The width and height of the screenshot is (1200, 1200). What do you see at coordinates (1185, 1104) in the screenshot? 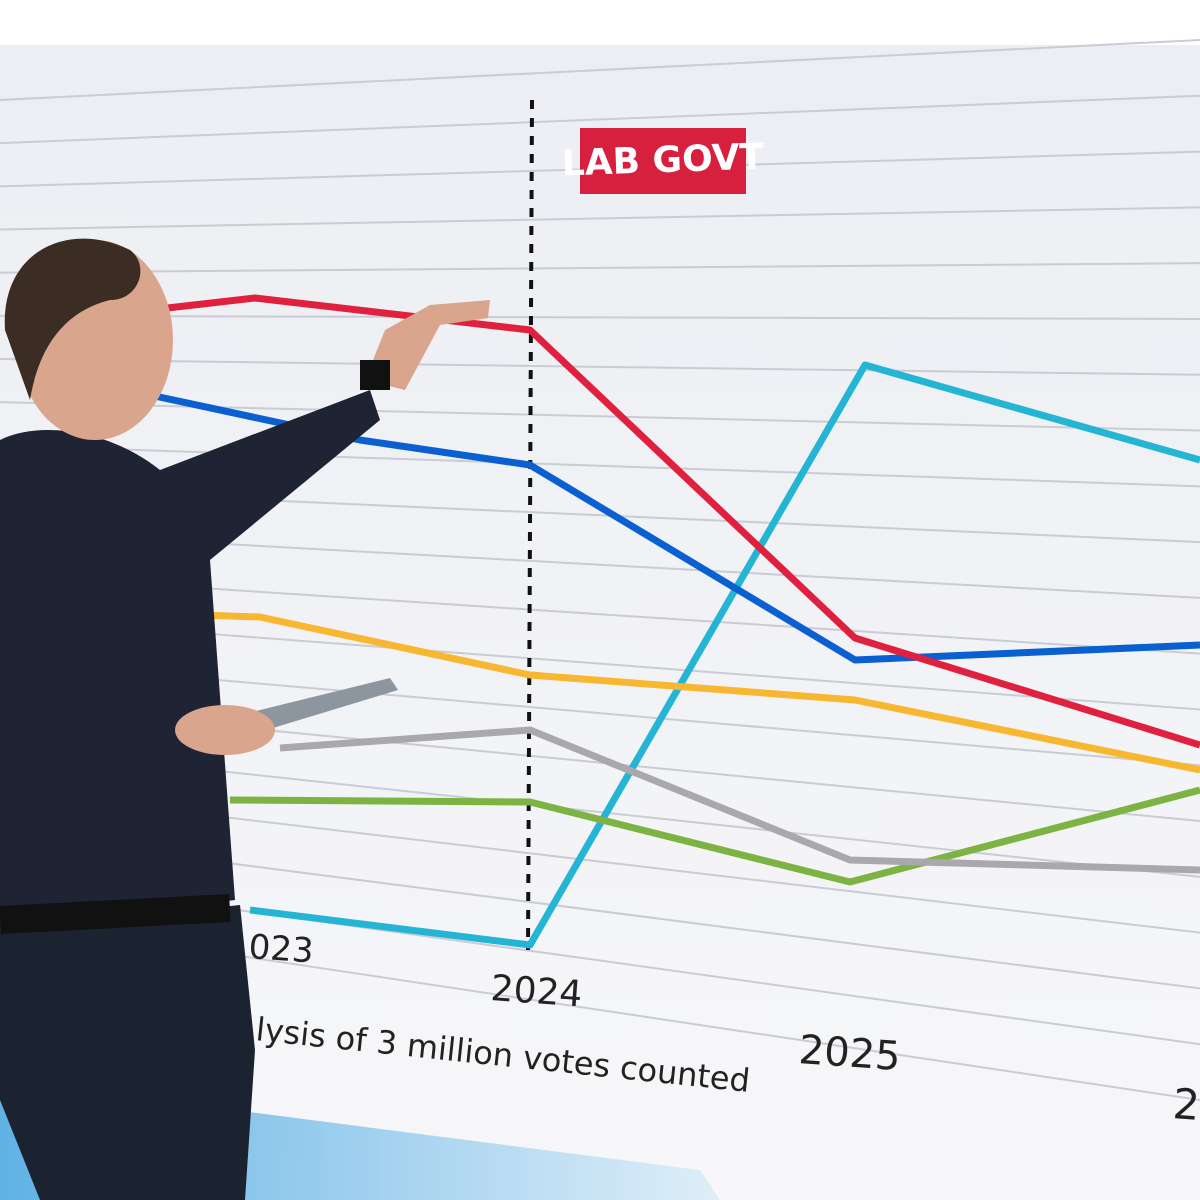
I see `axis-label: 2` at bounding box center [1185, 1104].